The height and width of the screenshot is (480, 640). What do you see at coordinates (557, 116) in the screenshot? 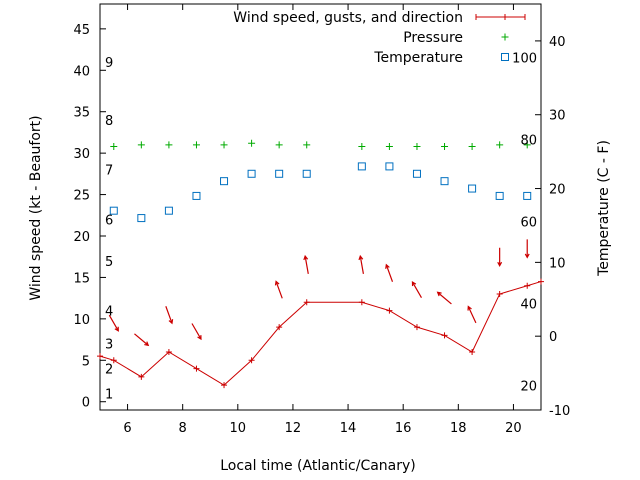
I see `y2-tick-label: 30` at bounding box center [557, 116].